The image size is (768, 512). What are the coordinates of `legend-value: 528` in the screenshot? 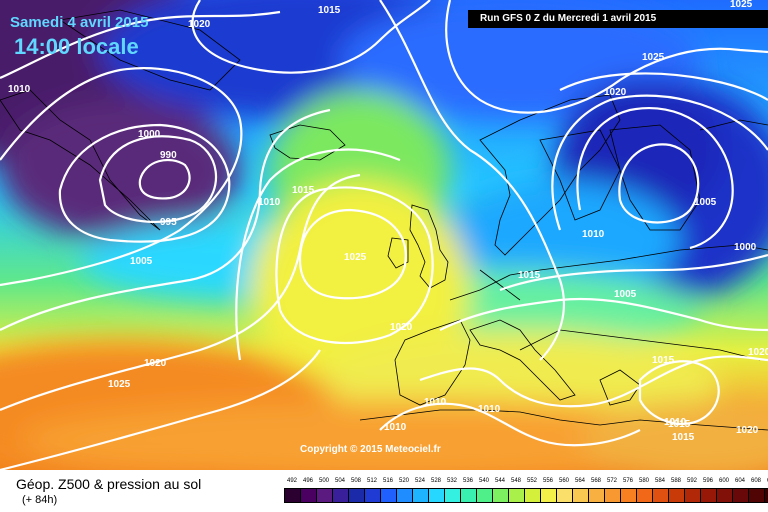 It's located at (435, 481).